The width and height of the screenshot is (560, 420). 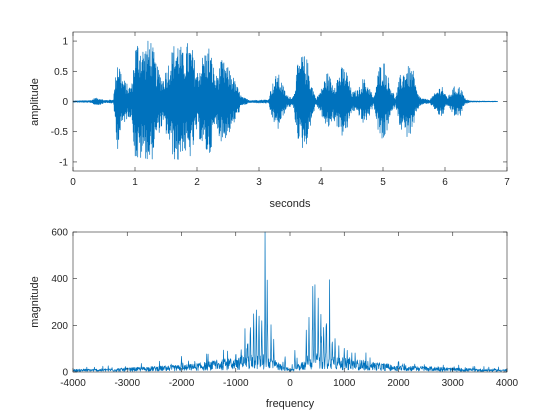 I want to click on y-tick-label: 600, so click(x=59, y=233).